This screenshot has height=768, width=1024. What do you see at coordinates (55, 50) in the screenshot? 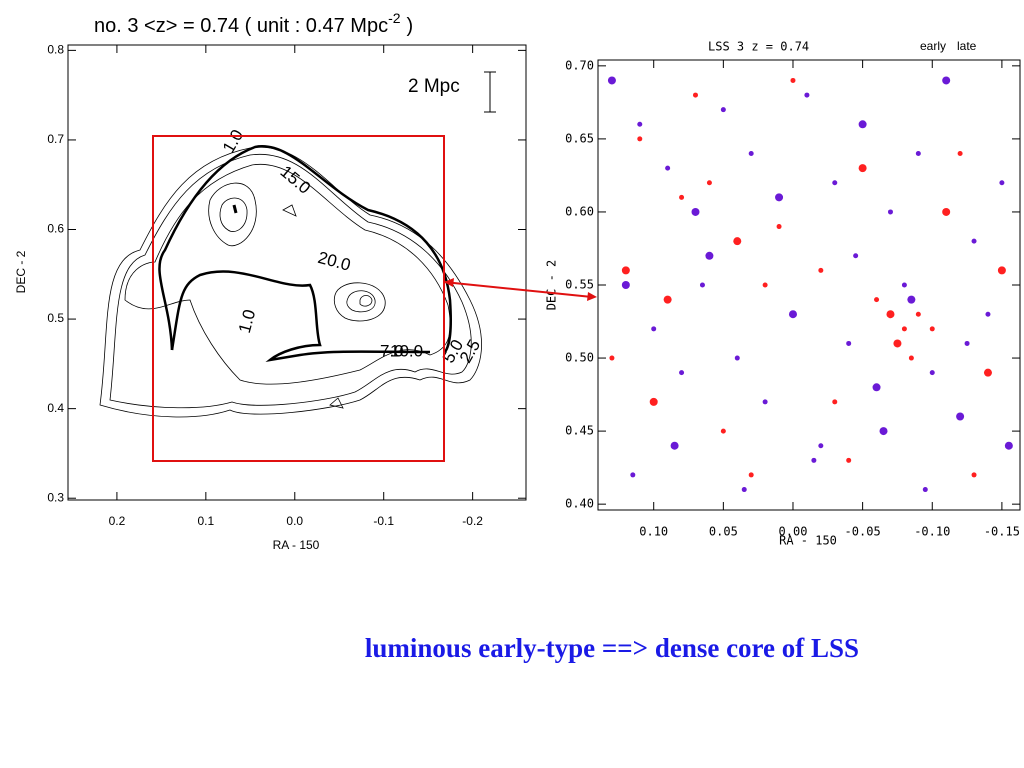
I see `y-tick-label: 0.8` at bounding box center [55, 50].